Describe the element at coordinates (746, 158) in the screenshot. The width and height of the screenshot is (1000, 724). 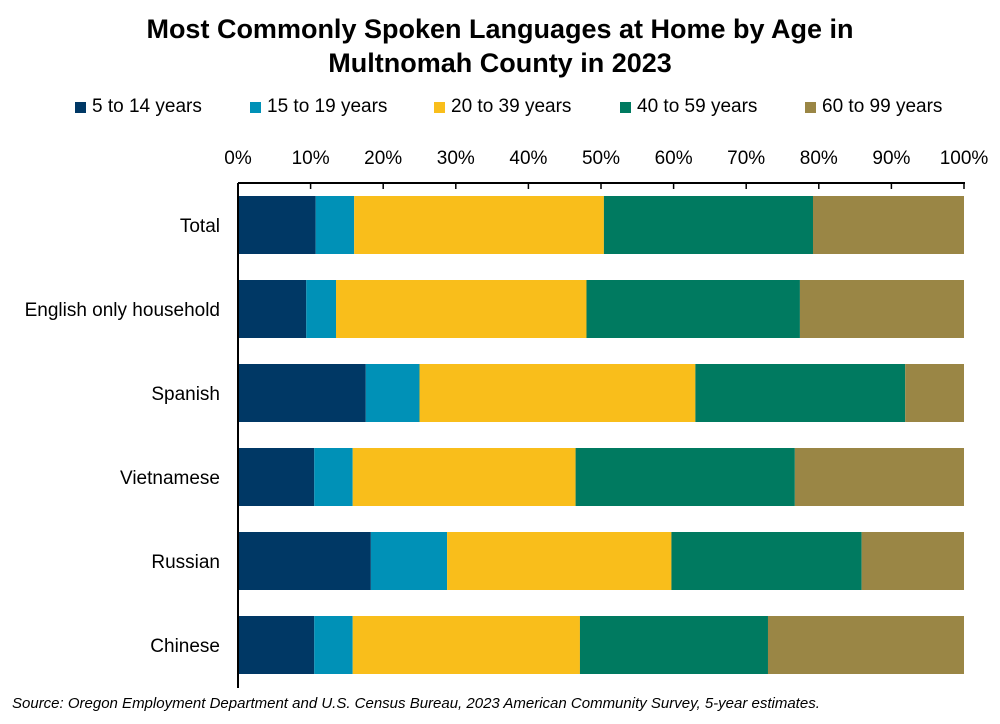
I see `x-tick-label: 70%` at that location.